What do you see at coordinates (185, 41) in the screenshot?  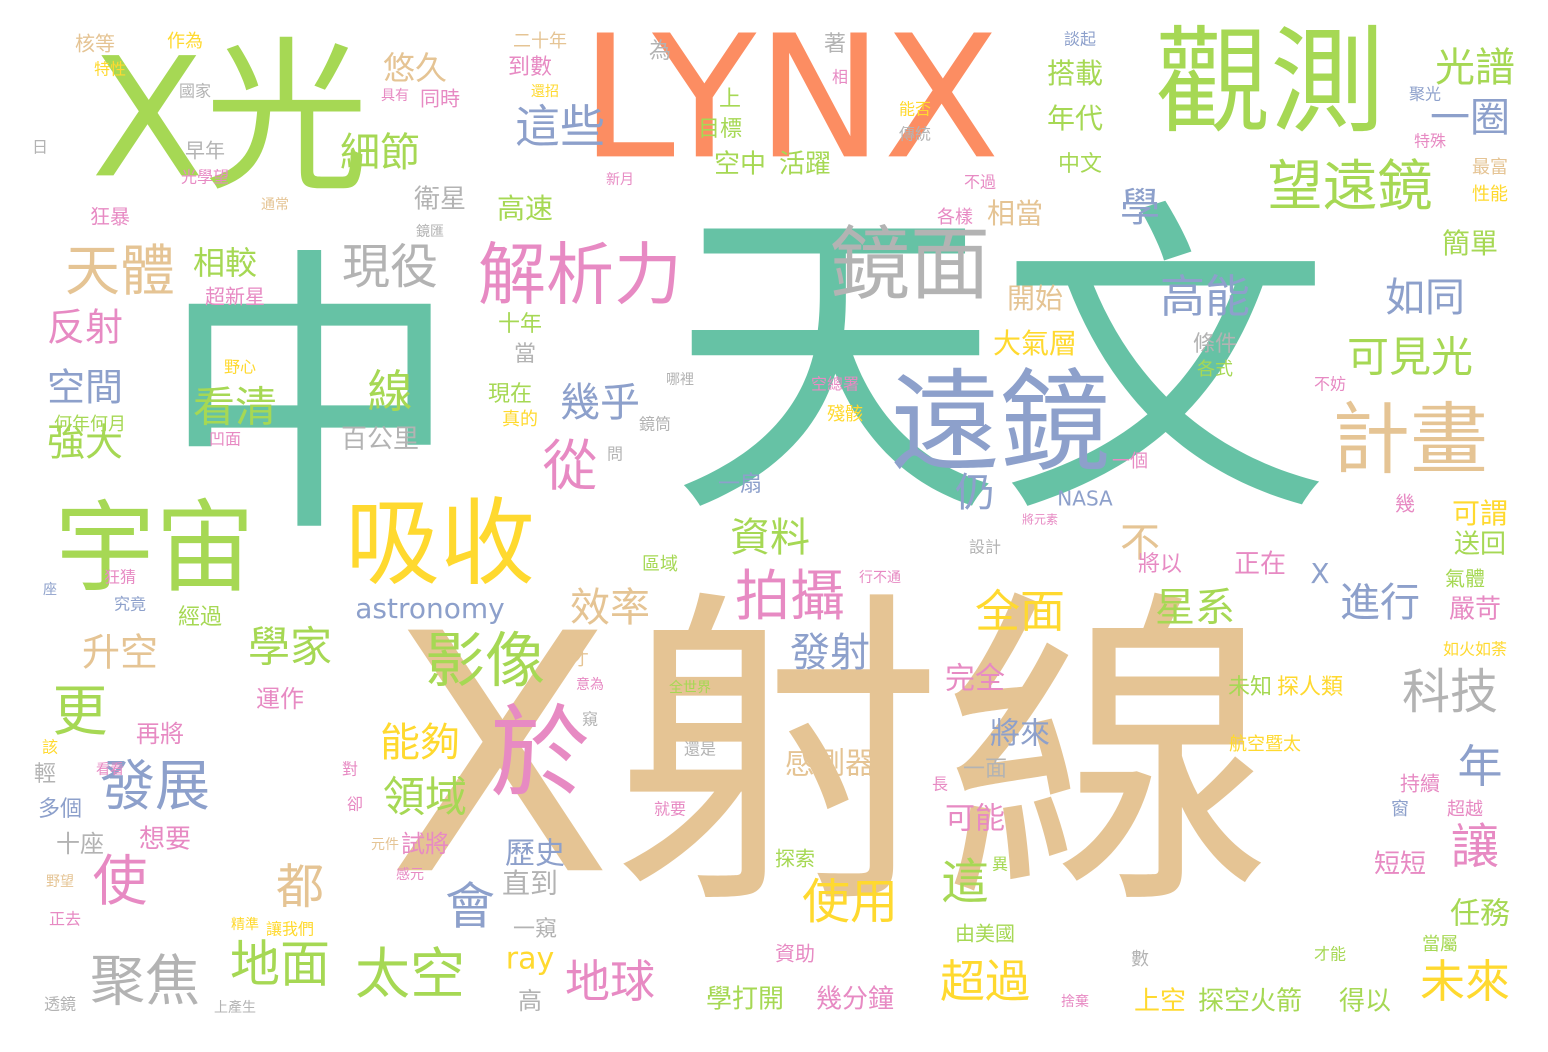 I see `cloud-word: 作為` at bounding box center [185, 41].